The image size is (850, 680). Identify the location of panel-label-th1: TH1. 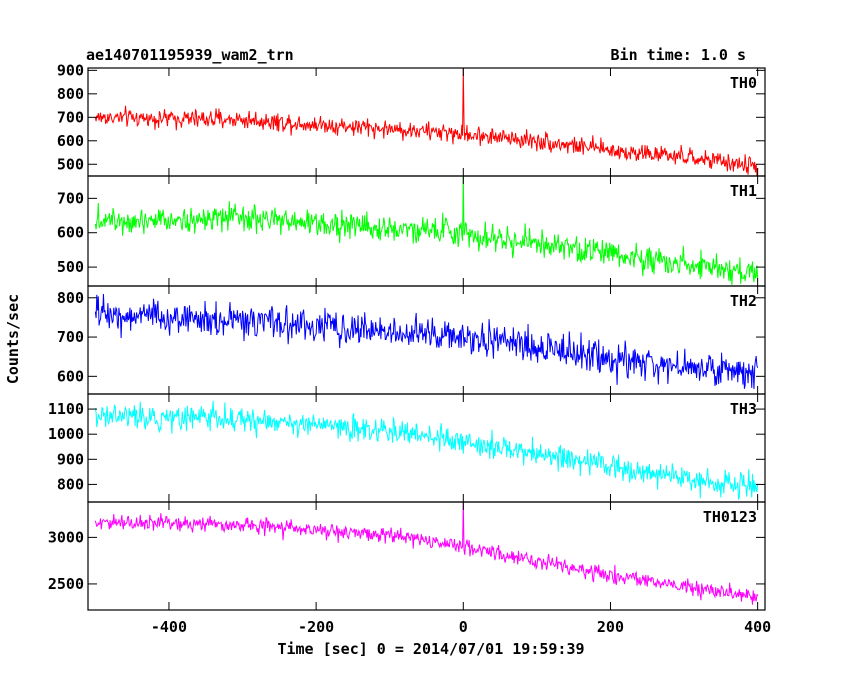
(743, 191).